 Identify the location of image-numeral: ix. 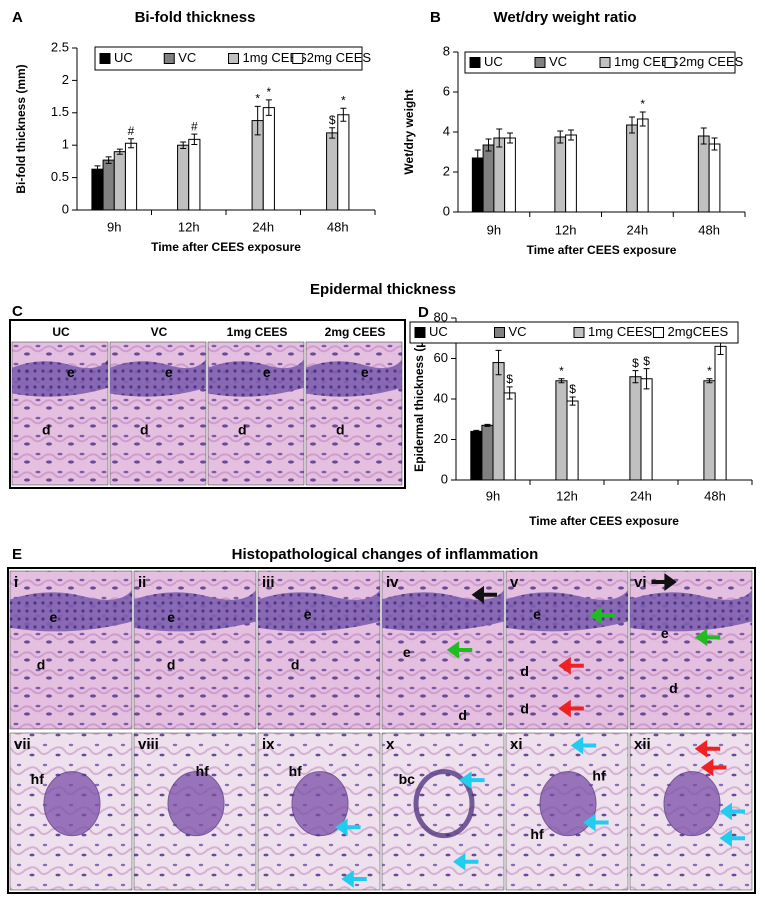
(268, 744).